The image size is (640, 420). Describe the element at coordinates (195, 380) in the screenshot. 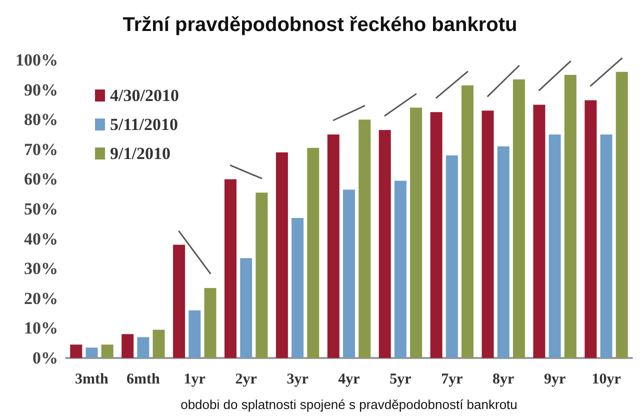

I see `x-tick-label: 1yr` at that location.